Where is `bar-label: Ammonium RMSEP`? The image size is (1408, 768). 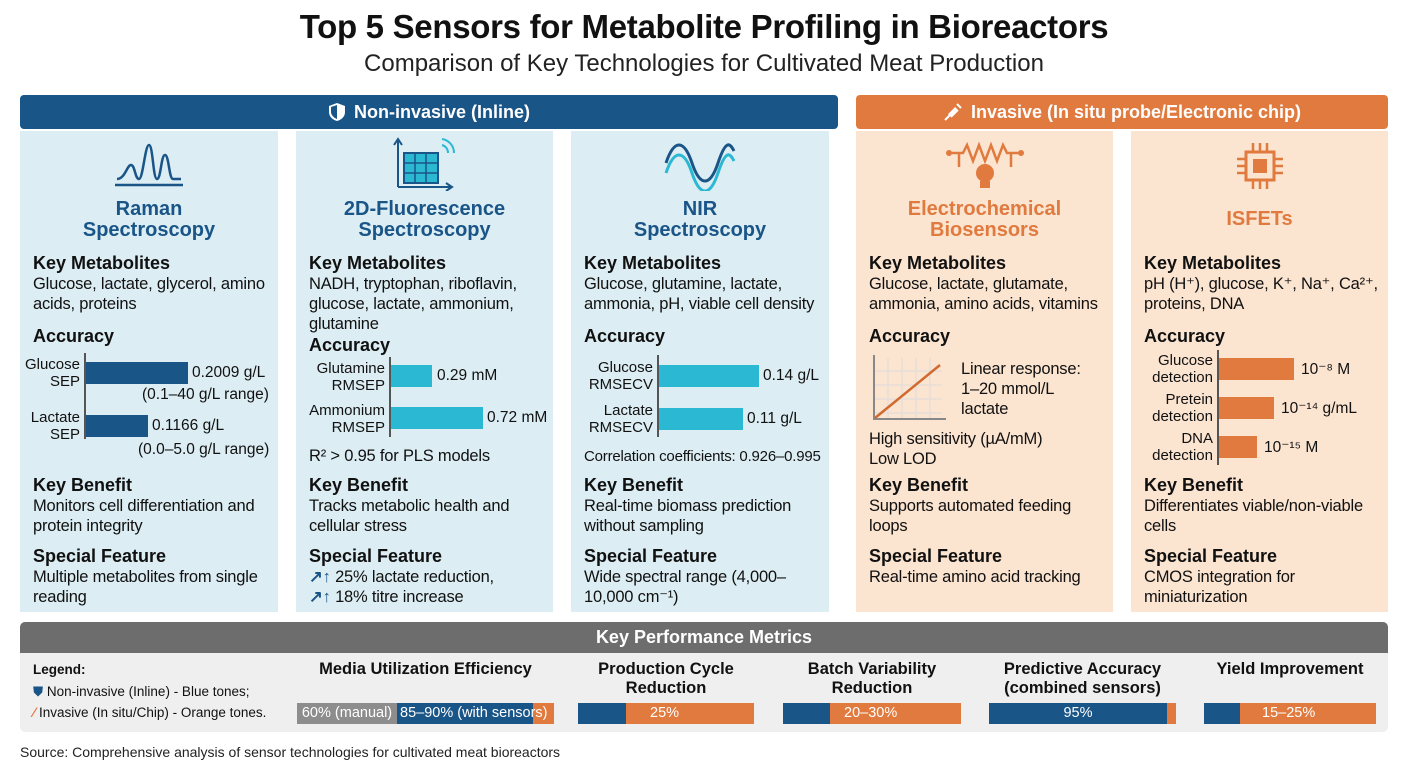
bar-label: Ammonium RMSEP is located at coordinates (347, 419).